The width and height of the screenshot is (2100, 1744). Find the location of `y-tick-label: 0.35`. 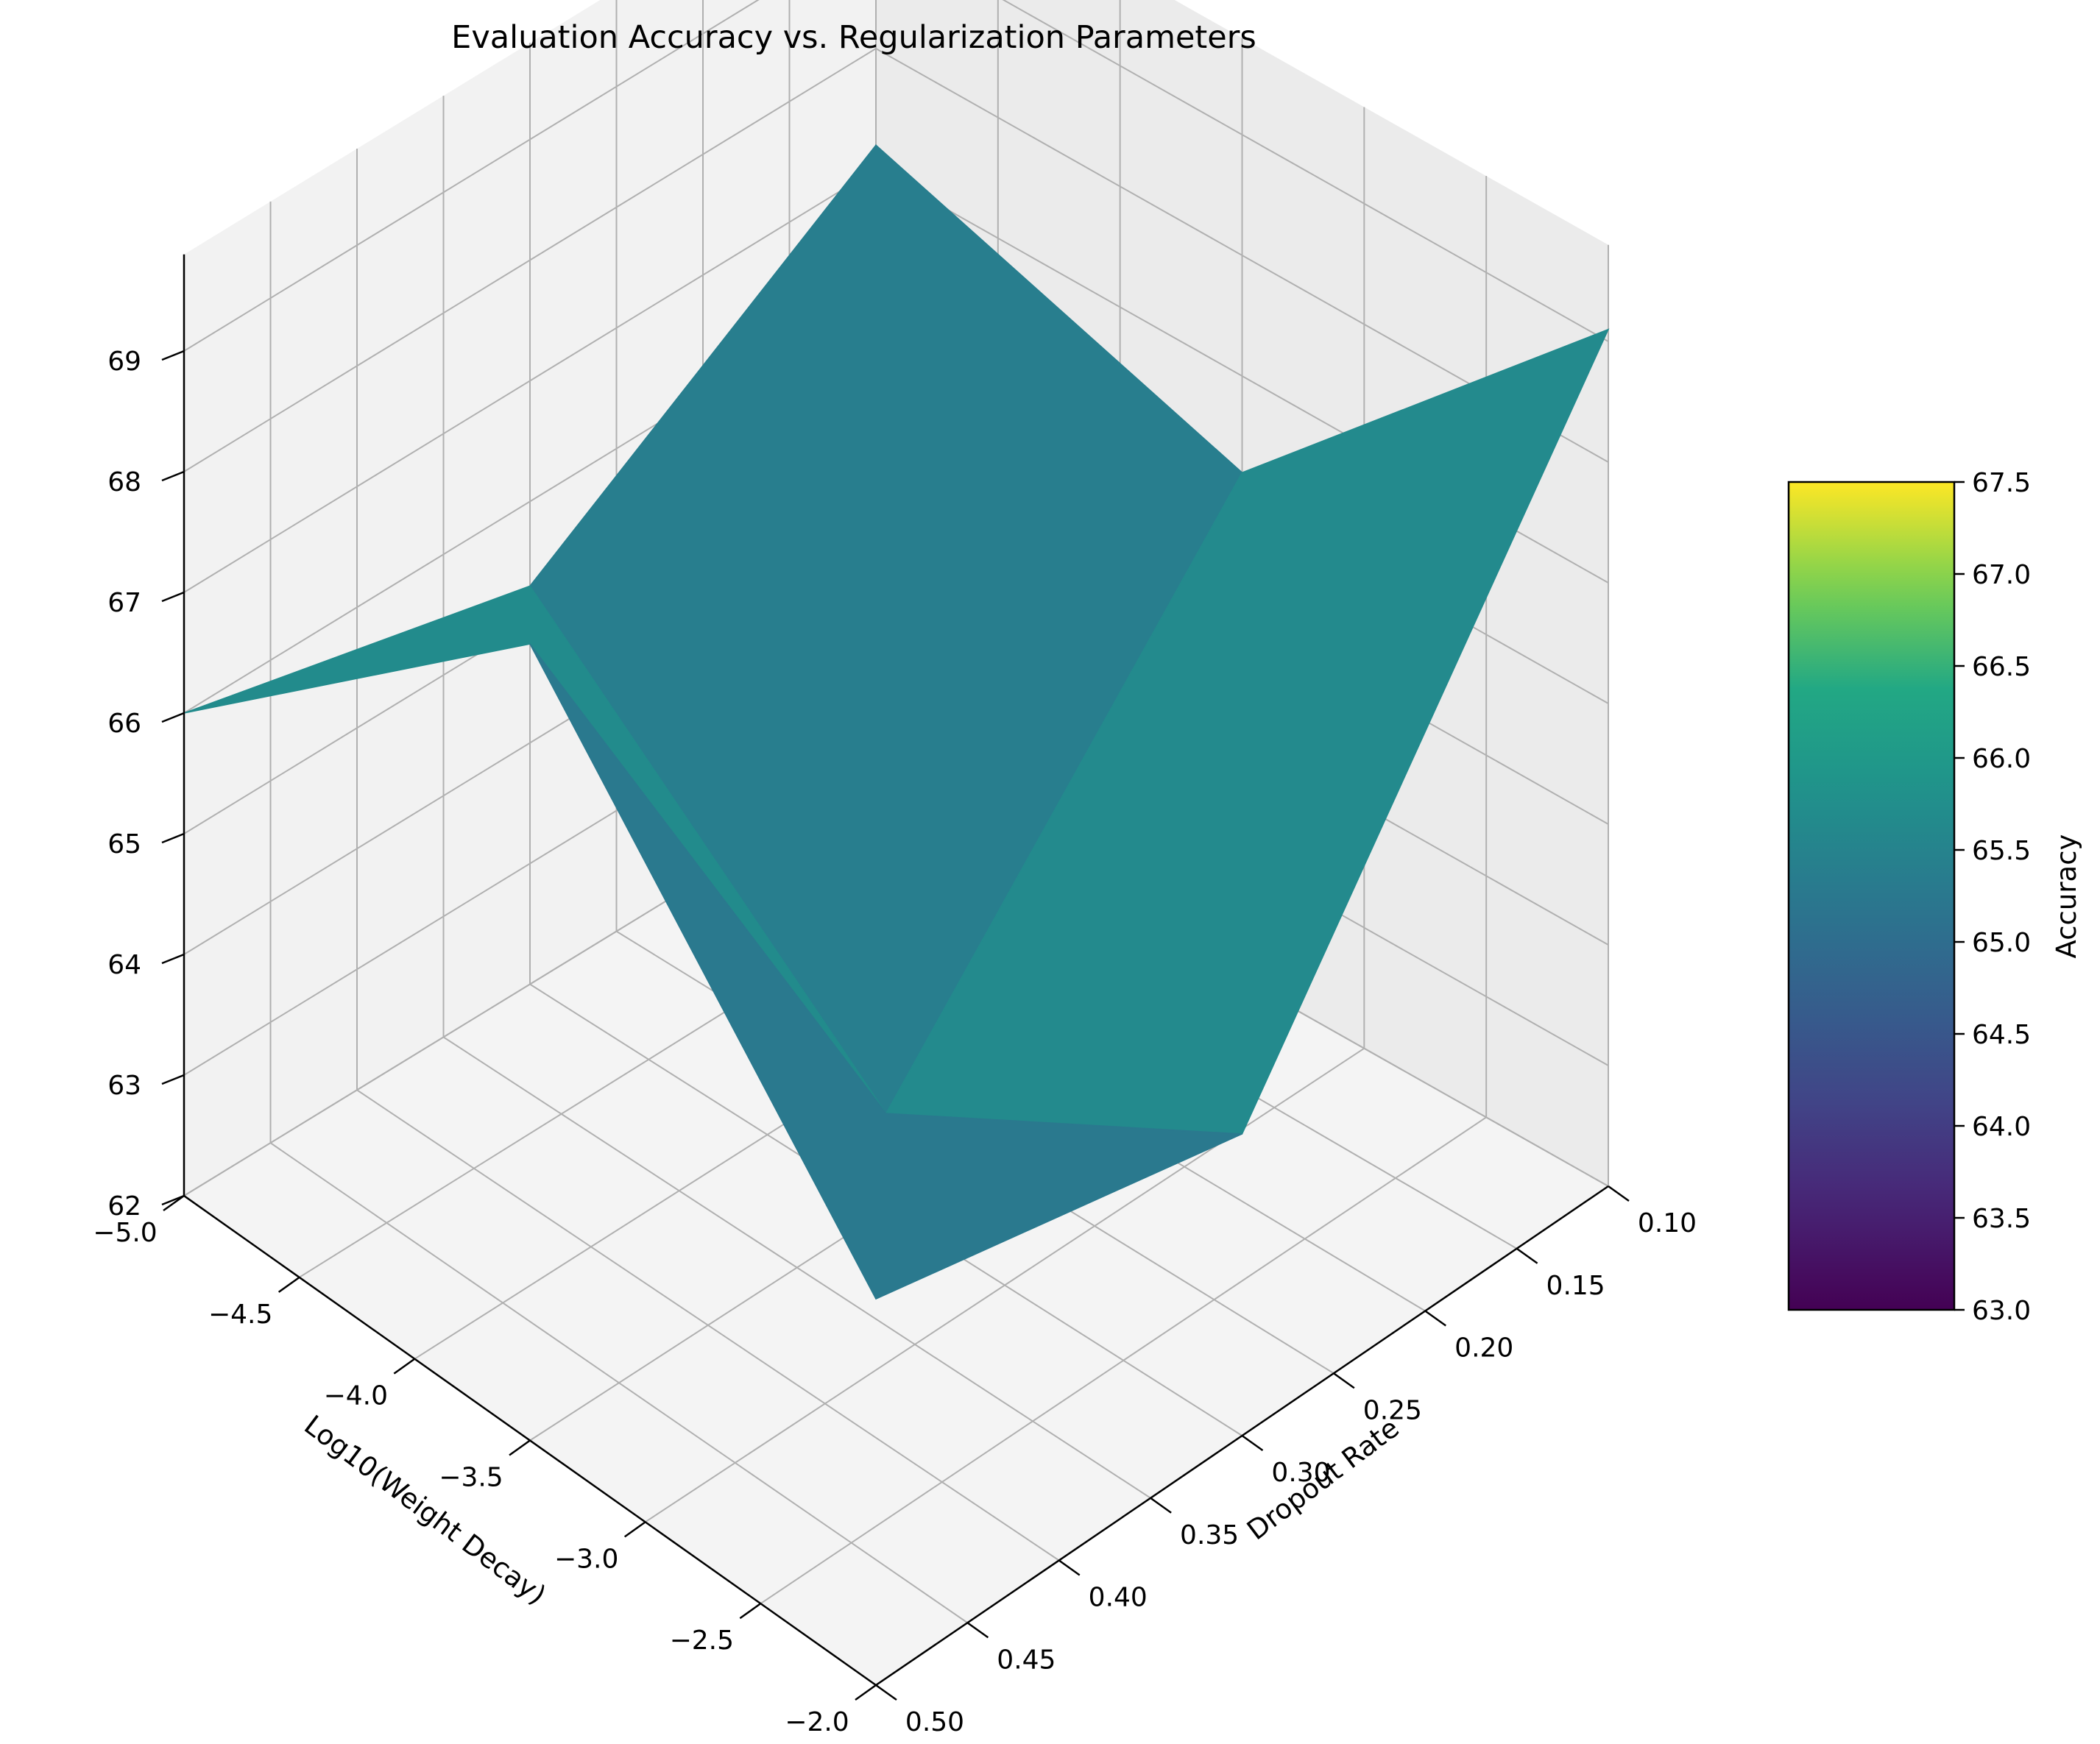

y-tick-label: 0.35 is located at coordinates (1209, 1535).